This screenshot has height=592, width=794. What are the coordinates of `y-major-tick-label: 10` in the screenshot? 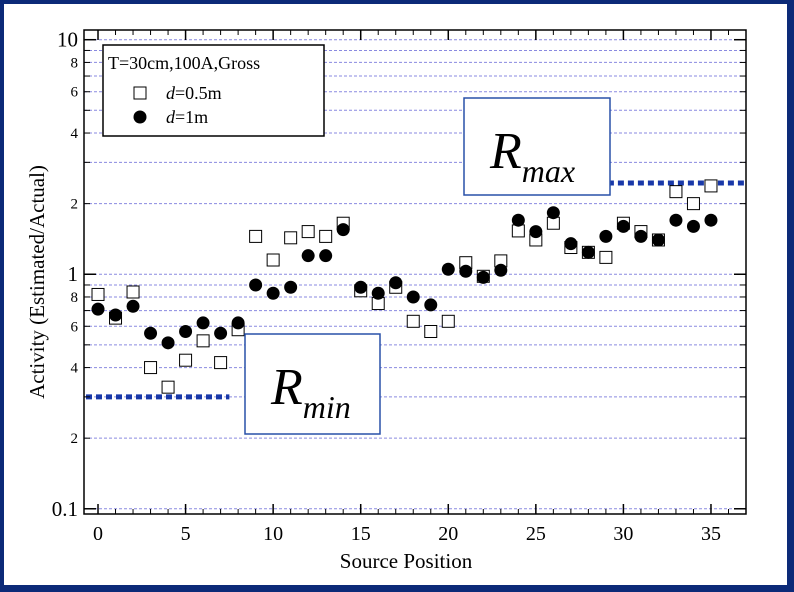 It's located at (67, 40).